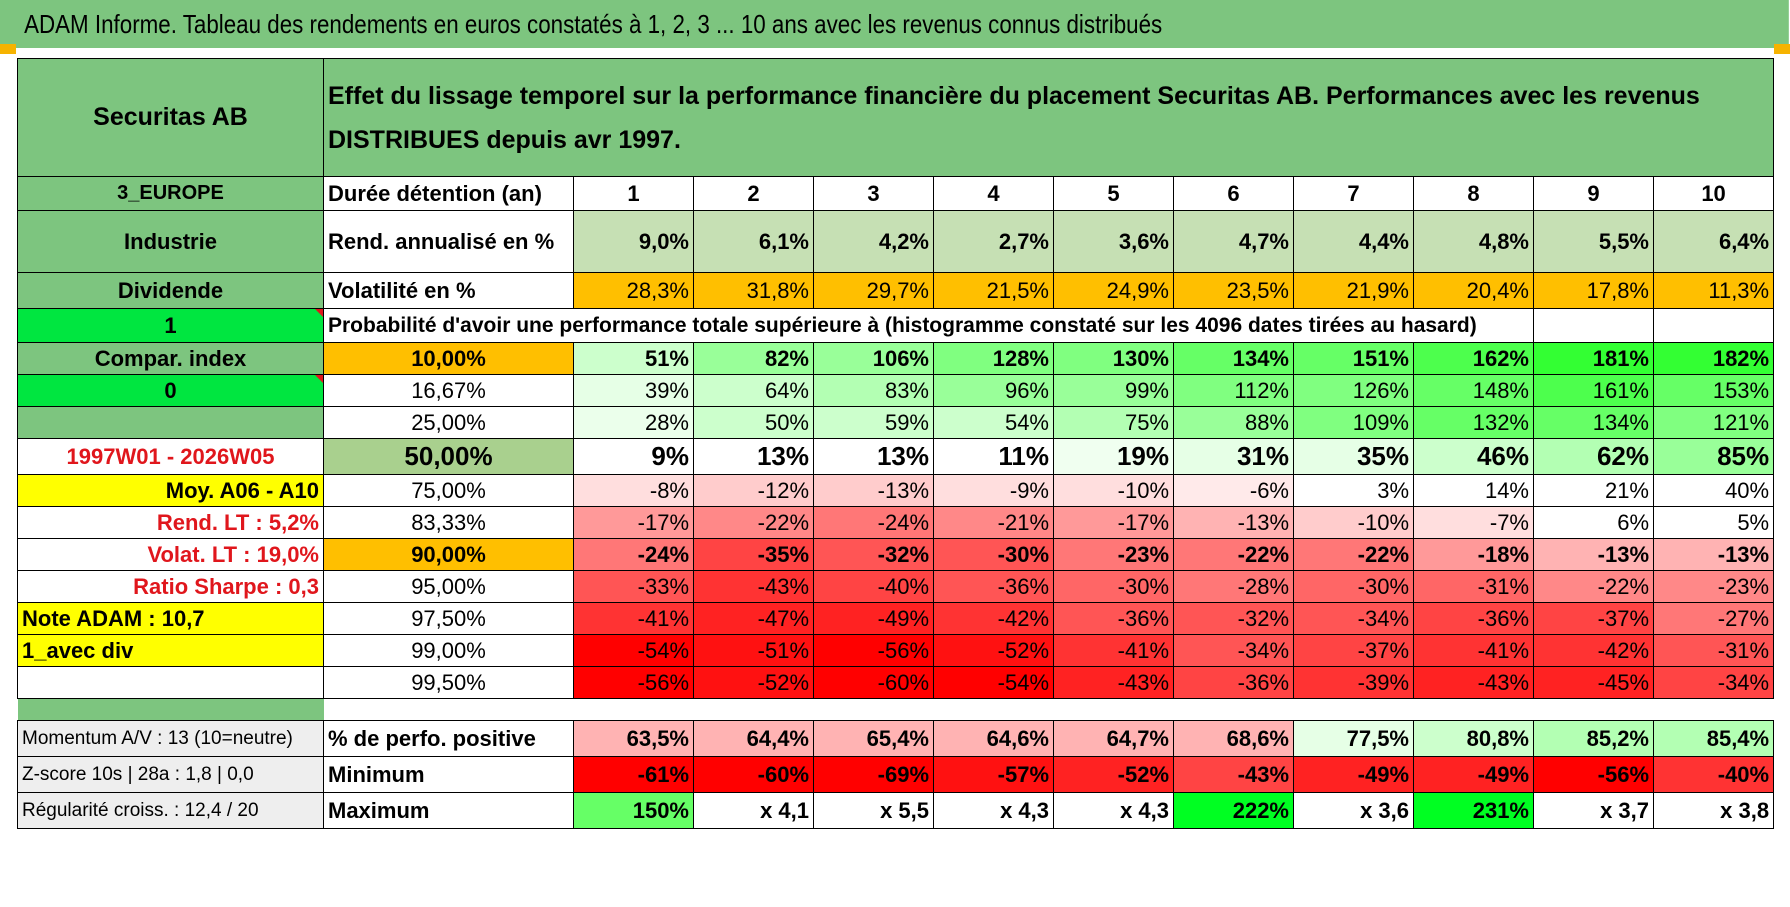 The height and width of the screenshot is (907, 1790). What do you see at coordinates (993, 810) in the screenshot?
I see `max-cell: x 4,3` at bounding box center [993, 810].